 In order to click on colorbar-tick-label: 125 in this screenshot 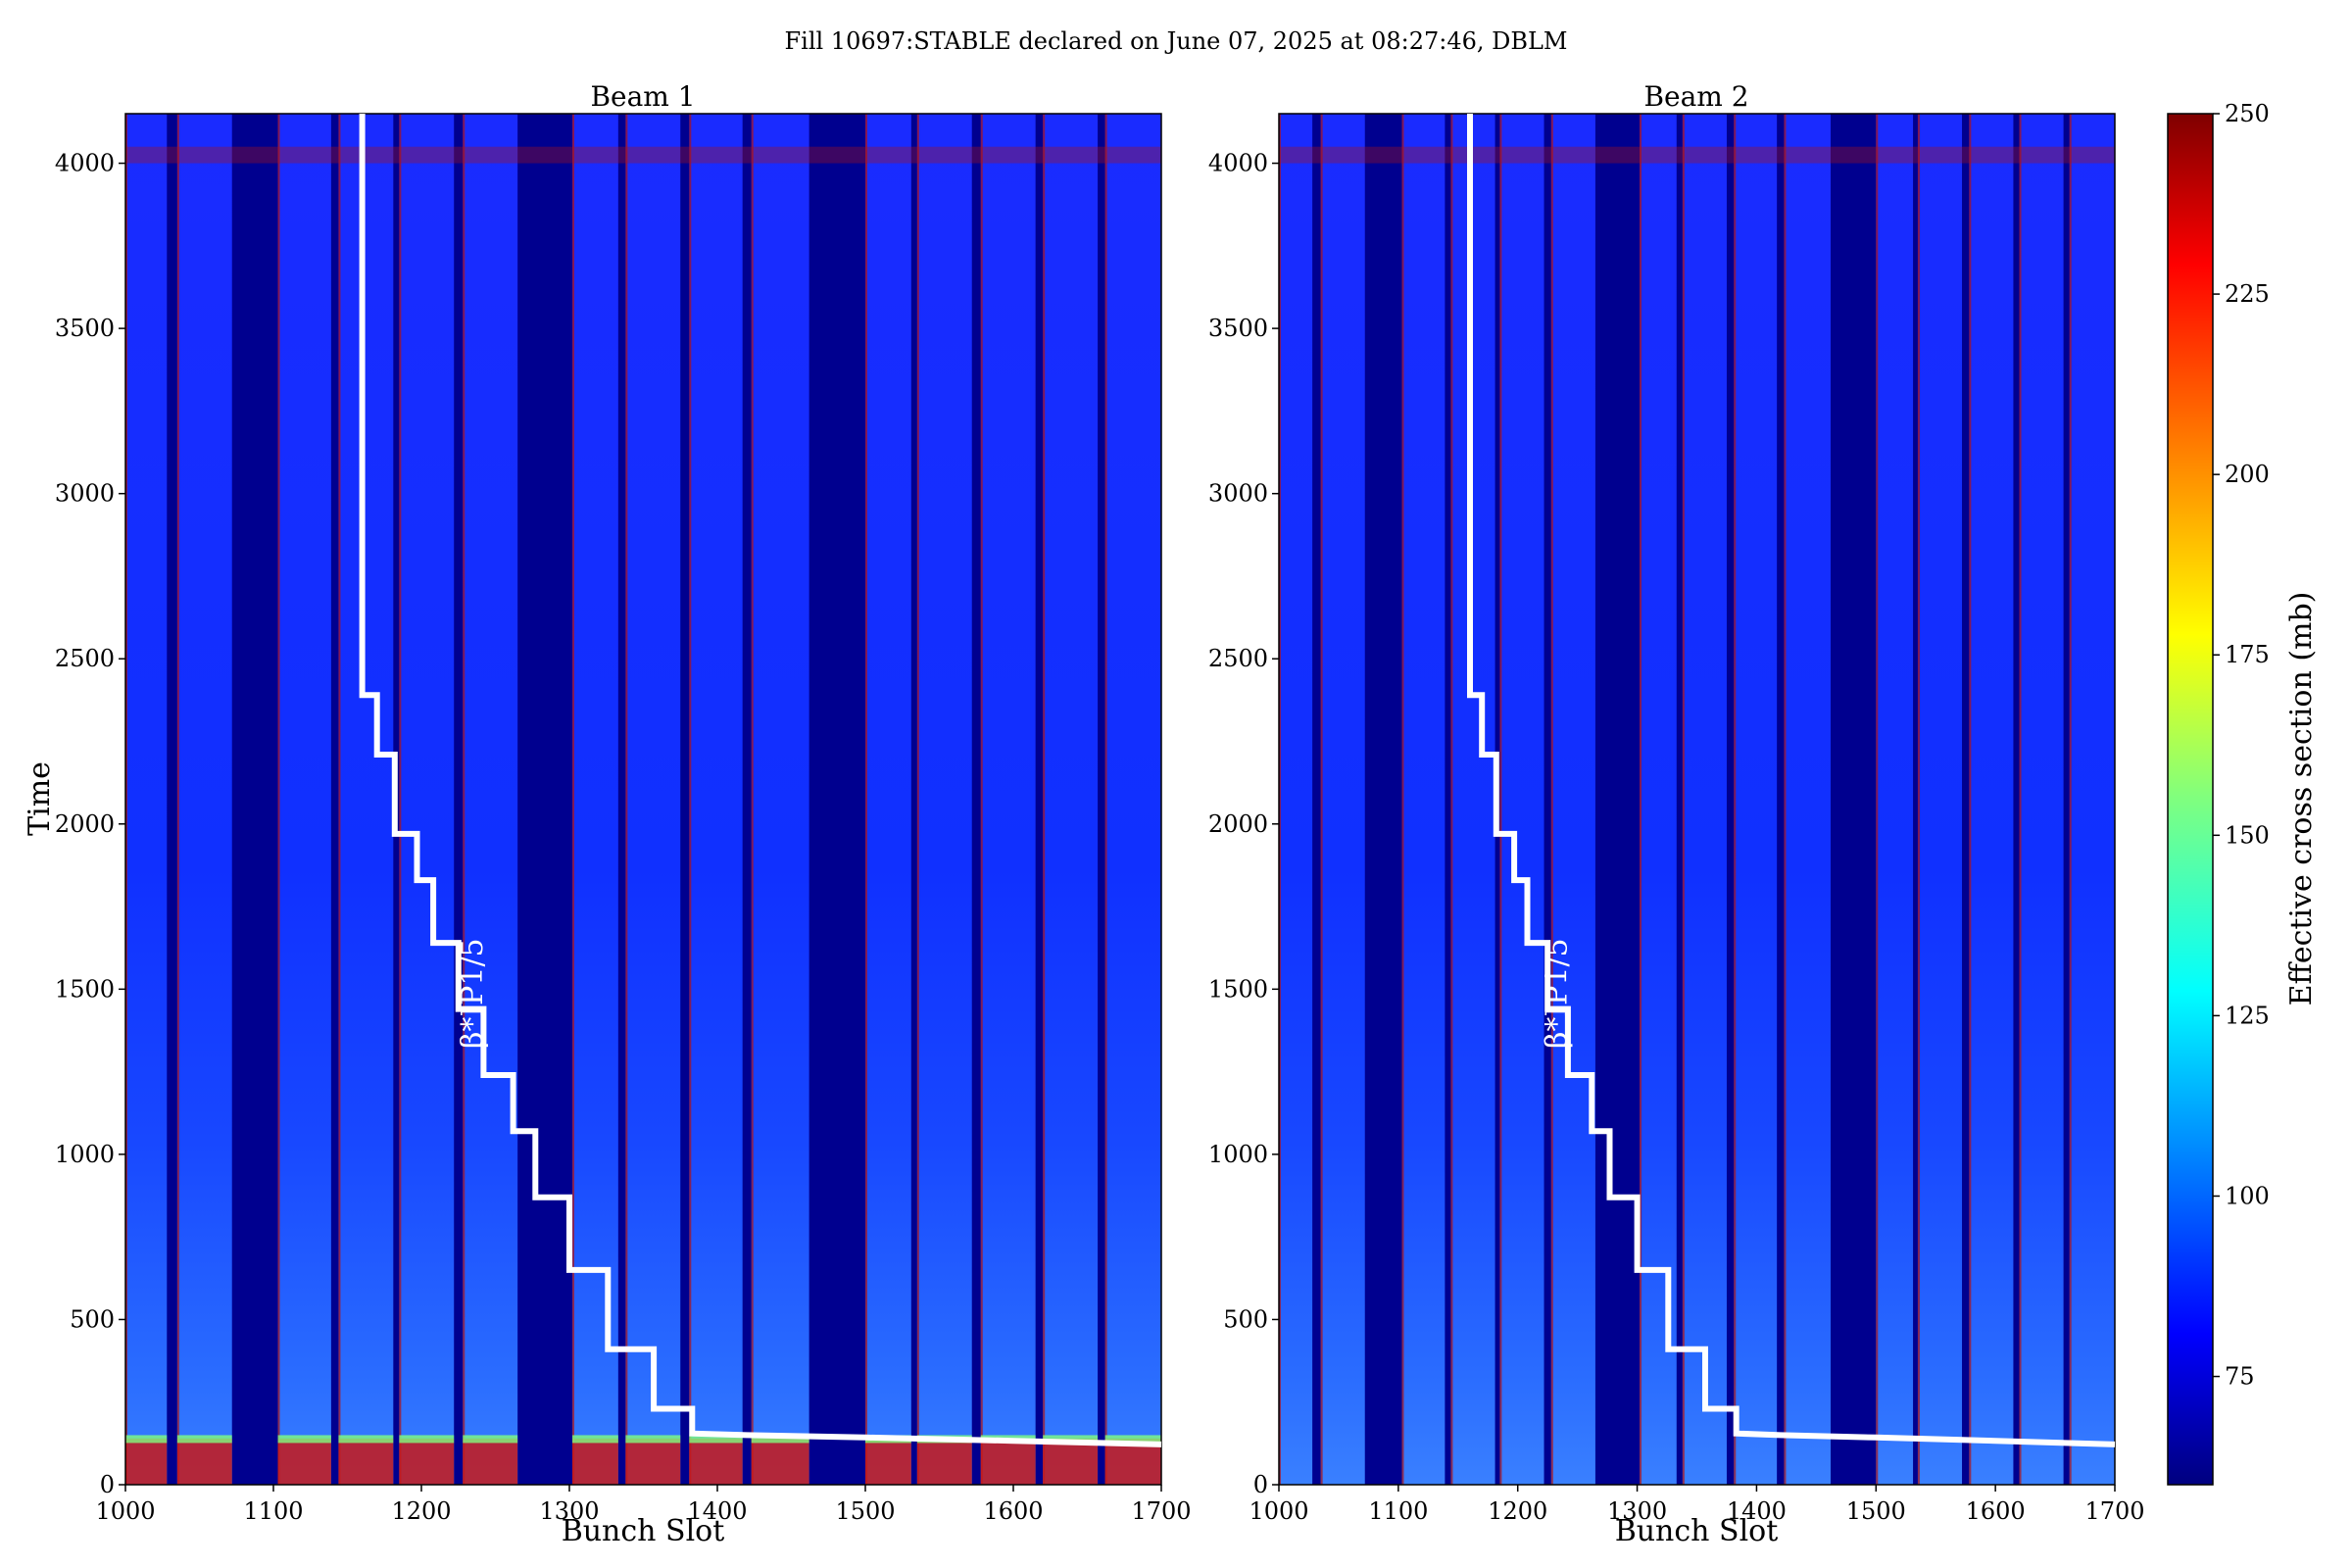, I will do `click(2247, 1015)`.